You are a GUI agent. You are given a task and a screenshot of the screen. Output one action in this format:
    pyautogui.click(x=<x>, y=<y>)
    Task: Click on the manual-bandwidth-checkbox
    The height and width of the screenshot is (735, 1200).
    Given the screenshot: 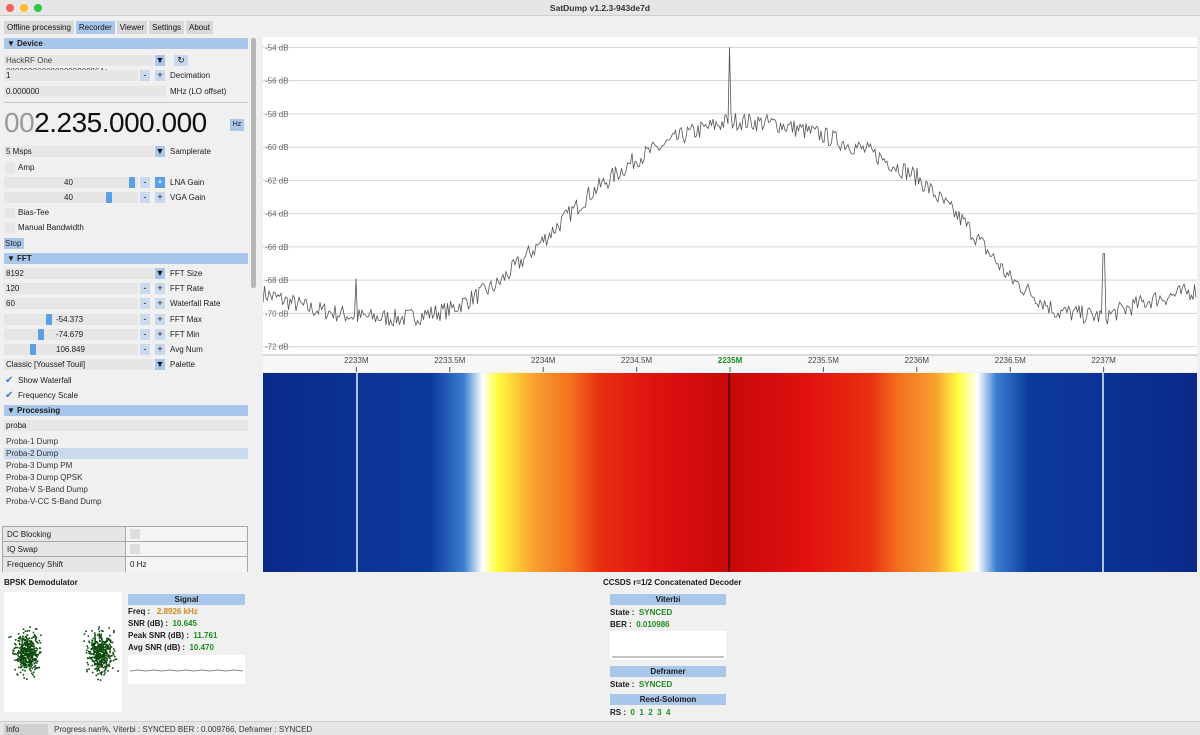 What is the action you would take?
    pyautogui.click(x=10, y=228)
    